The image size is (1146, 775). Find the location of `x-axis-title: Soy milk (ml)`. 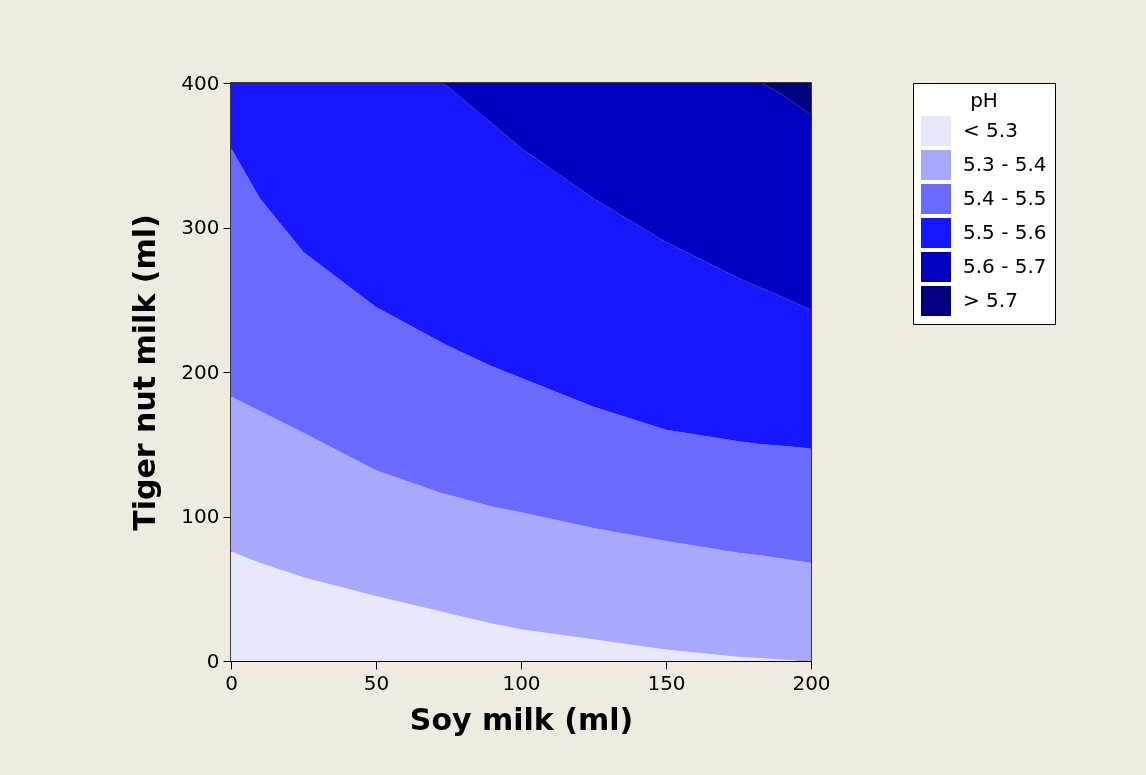

x-axis-title: Soy milk (ml) is located at coordinates (521, 719).